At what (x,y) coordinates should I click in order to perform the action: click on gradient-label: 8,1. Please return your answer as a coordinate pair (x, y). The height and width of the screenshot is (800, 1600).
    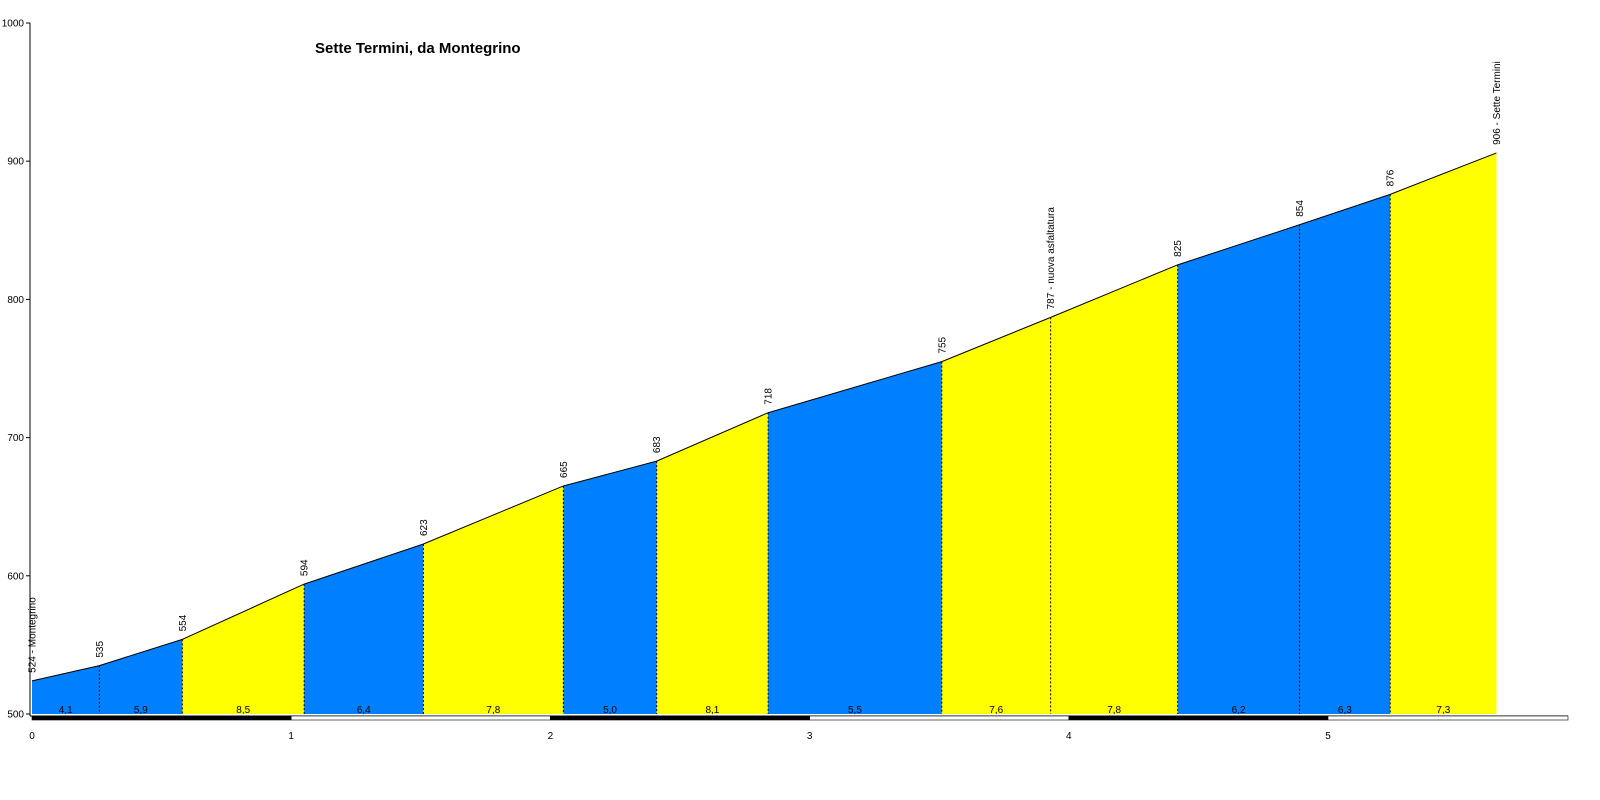
    Looking at the image, I should click on (712, 710).